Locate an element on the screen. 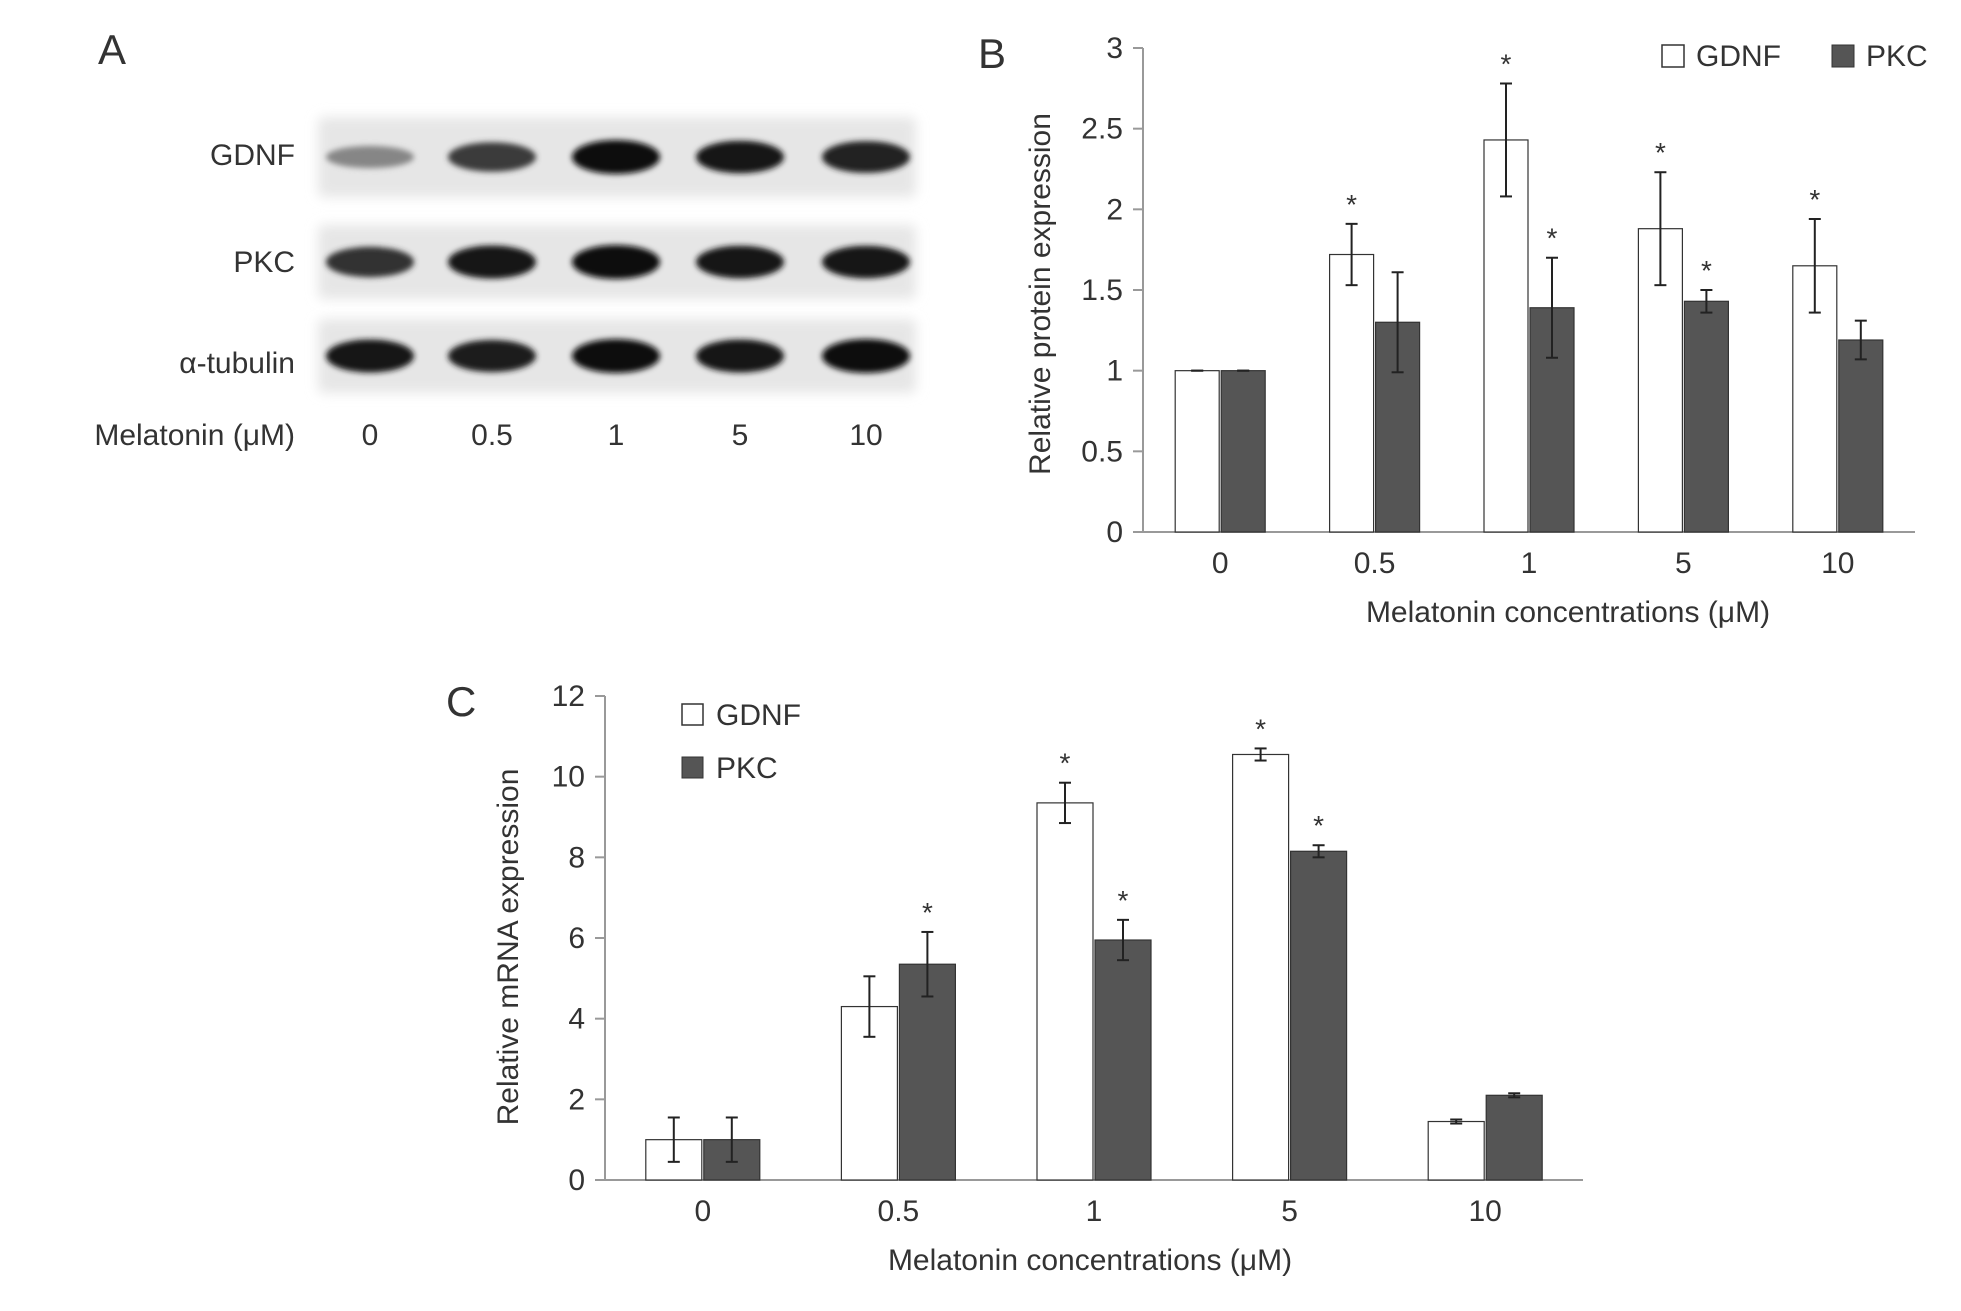 Image resolution: width=1961 pixels, height=1311 pixels. chart-c-x-tick-label: 10 is located at coordinates (1485, 1211).